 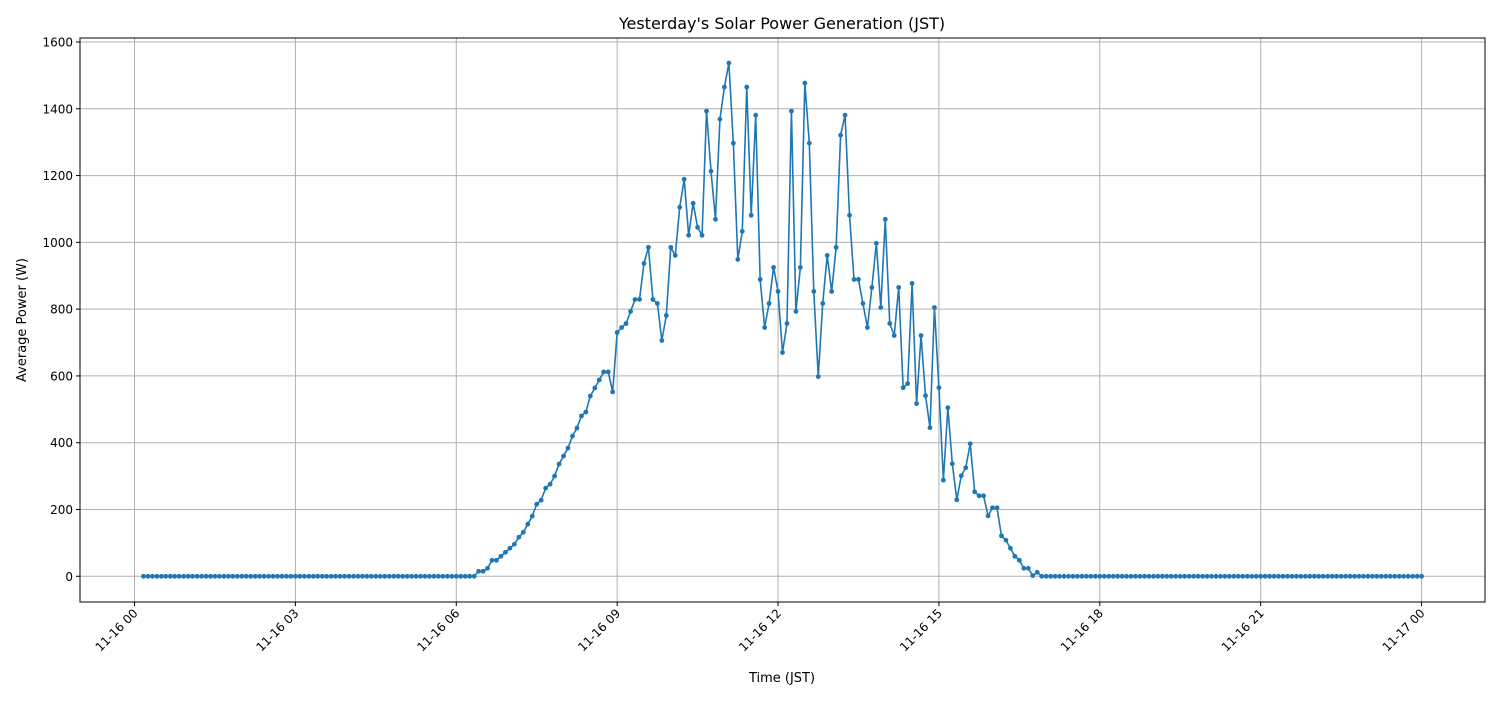 I want to click on y-axis-label: Average Power (W), so click(x=22, y=320).